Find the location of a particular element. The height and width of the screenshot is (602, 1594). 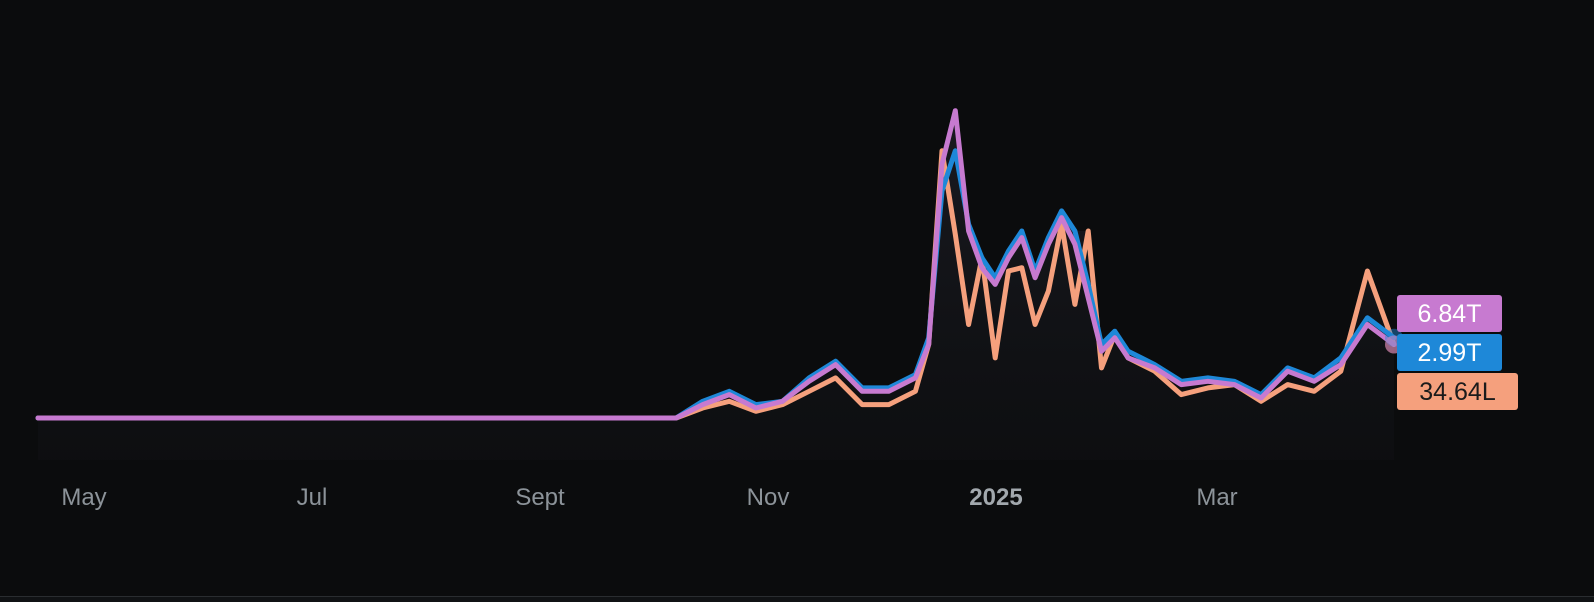

value-tag-layer: 6.84T 2.99T 34.64L is located at coordinates (1457, 352).